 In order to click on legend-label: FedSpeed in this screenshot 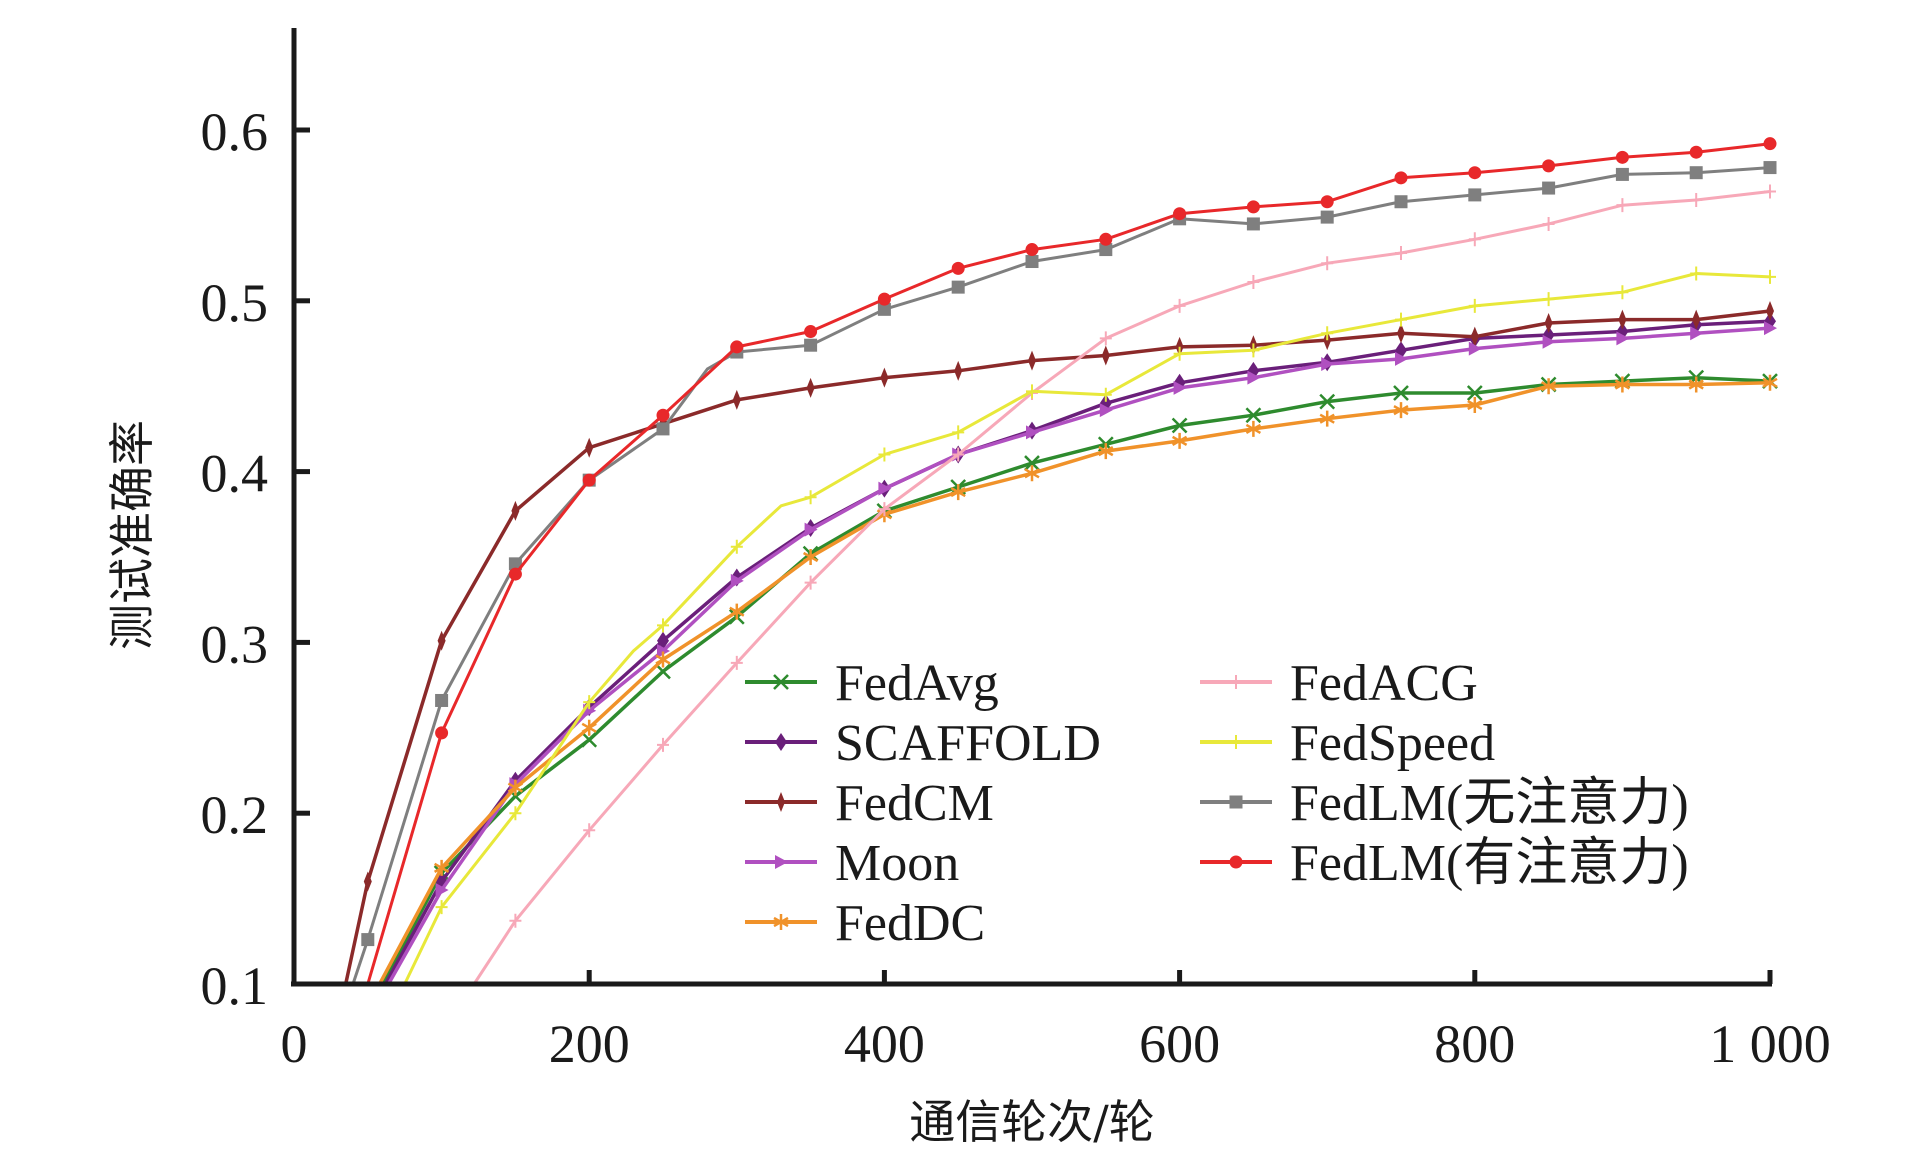, I will do `click(1392, 743)`.